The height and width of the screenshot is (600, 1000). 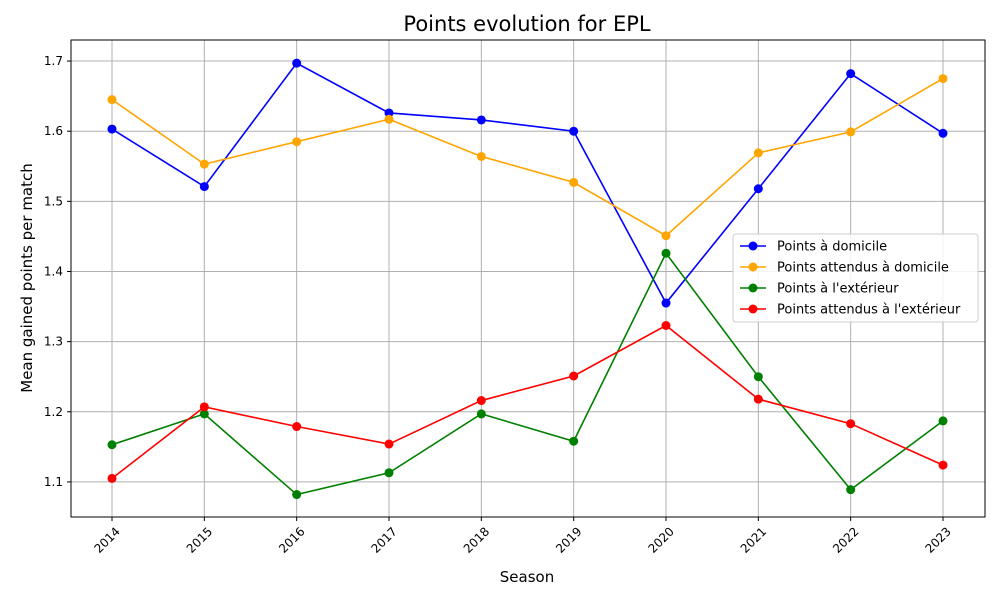 What do you see at coordinates (838, 289) in the screenshot?
I see `legend-label: Points à l'extérieur` at bounding box center [838, 289].